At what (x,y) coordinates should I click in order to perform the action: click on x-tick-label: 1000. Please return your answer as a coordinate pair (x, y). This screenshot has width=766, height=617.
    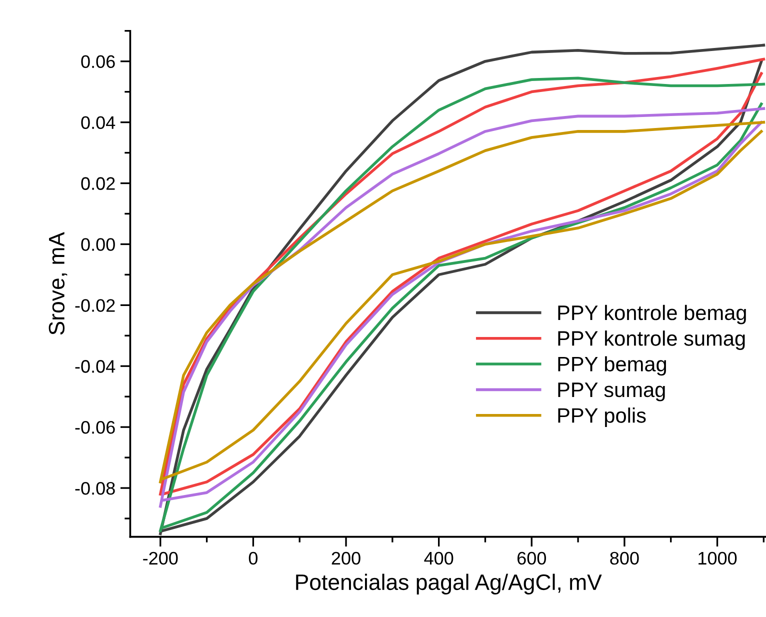
    Looking at the image, I should click on (717, 558).